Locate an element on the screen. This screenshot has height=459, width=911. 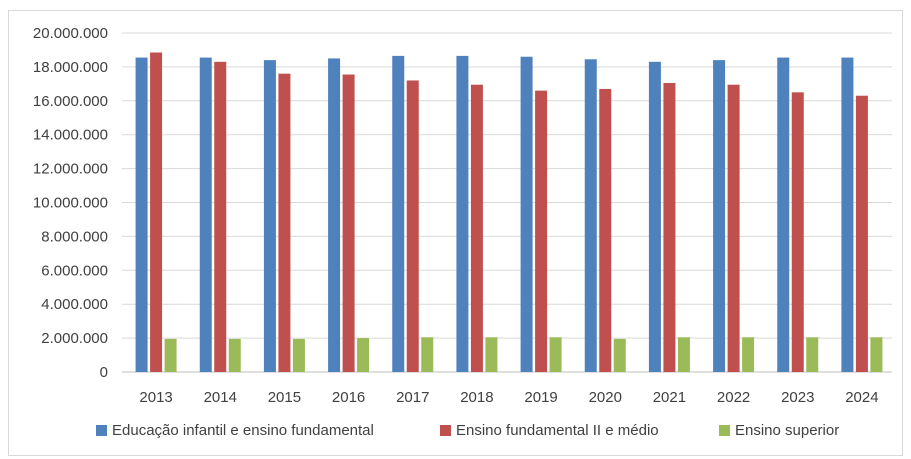
bar-ensino-fundamental-ii-2023 is located at coordinates (797, 232).